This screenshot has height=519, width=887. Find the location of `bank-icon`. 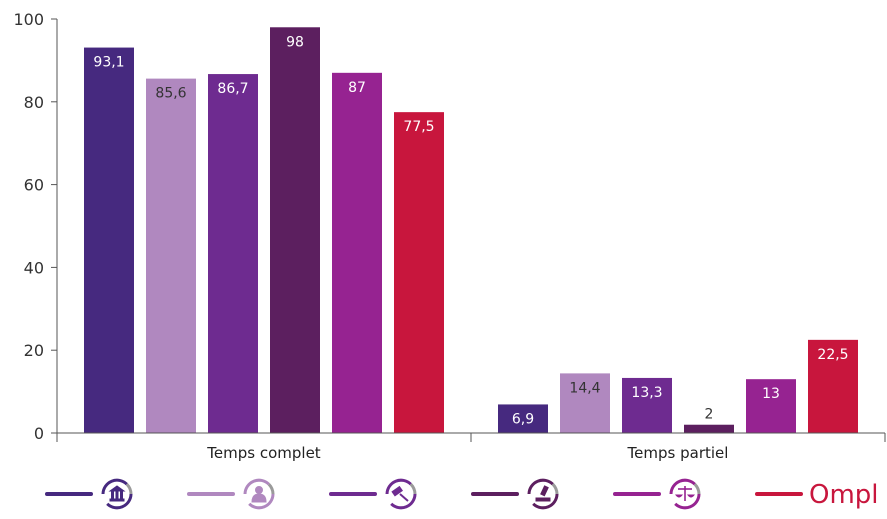

bank-icon is located at coordinates (117, 494).